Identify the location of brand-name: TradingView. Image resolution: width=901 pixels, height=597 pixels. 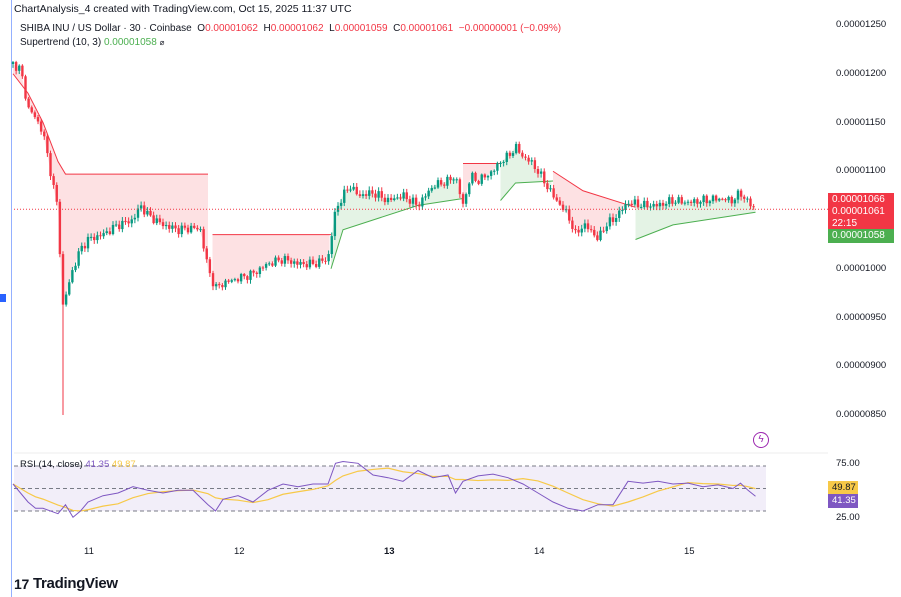
(75, 583).